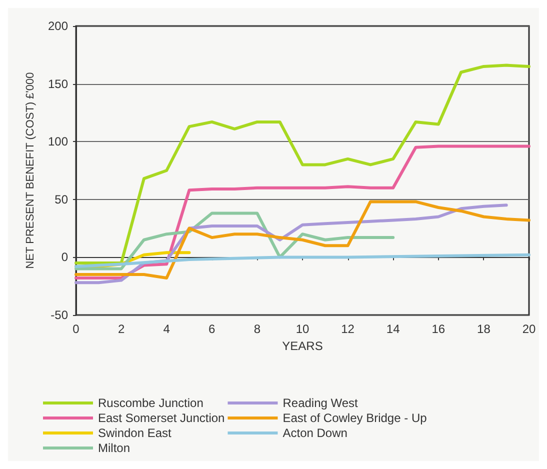 The width and height of the screenshot is (547, 469). I want to click on legend-label: Reading West, so click(320, 403).